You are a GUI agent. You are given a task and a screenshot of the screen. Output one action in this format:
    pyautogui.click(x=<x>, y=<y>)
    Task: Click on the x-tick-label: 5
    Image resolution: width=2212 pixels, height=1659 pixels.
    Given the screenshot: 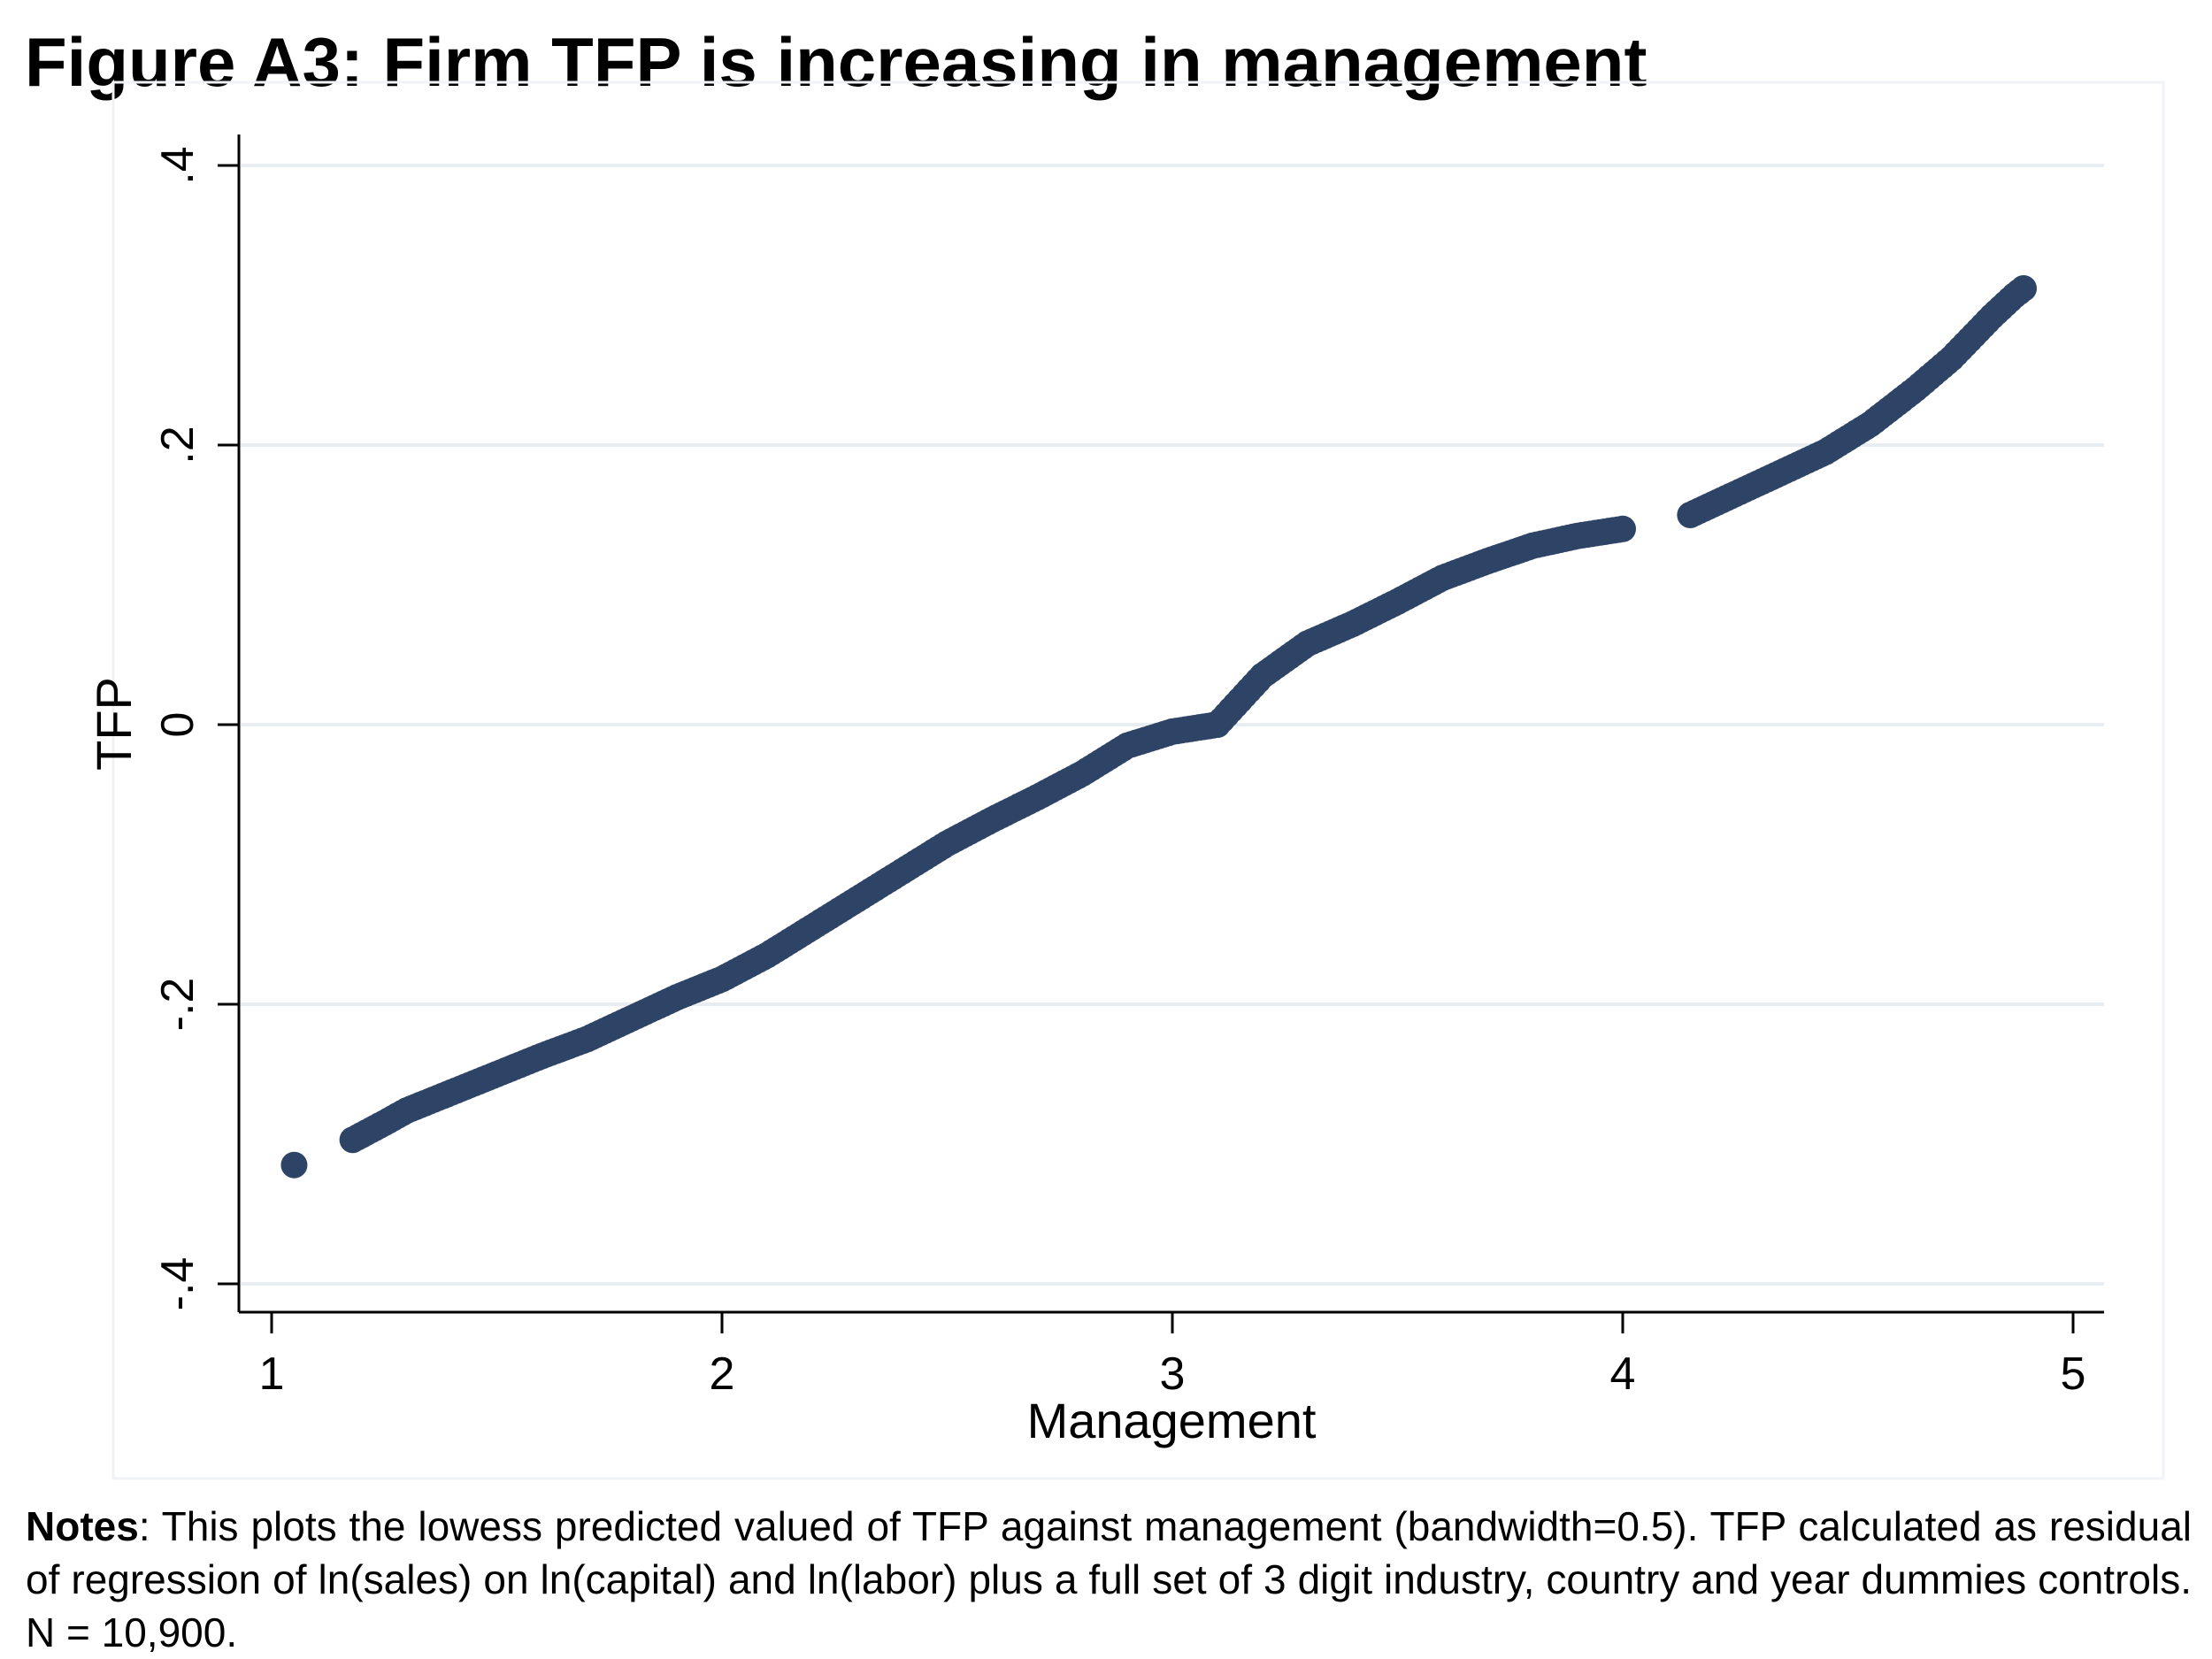 What is the action you would take?
    pyautogui.click(x=2073, y=1374)
    